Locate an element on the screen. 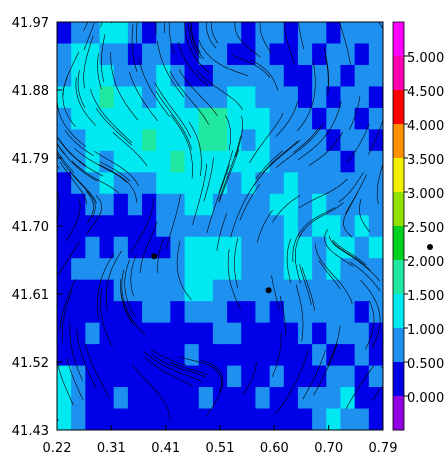  x-tick-label: 0.51 is located at coordinates (220, 448).